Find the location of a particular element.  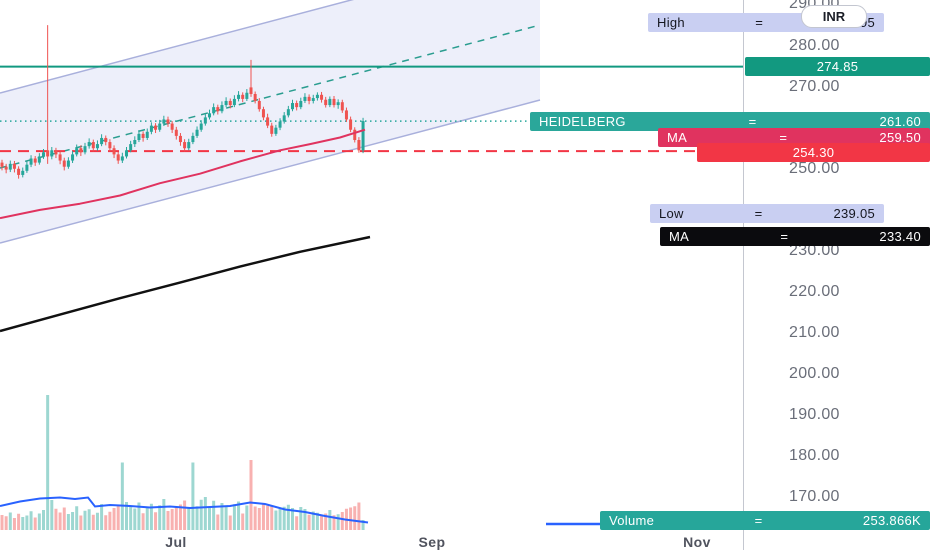

time-axis: Jul Sep Nov is located at coordinates (371, 541).